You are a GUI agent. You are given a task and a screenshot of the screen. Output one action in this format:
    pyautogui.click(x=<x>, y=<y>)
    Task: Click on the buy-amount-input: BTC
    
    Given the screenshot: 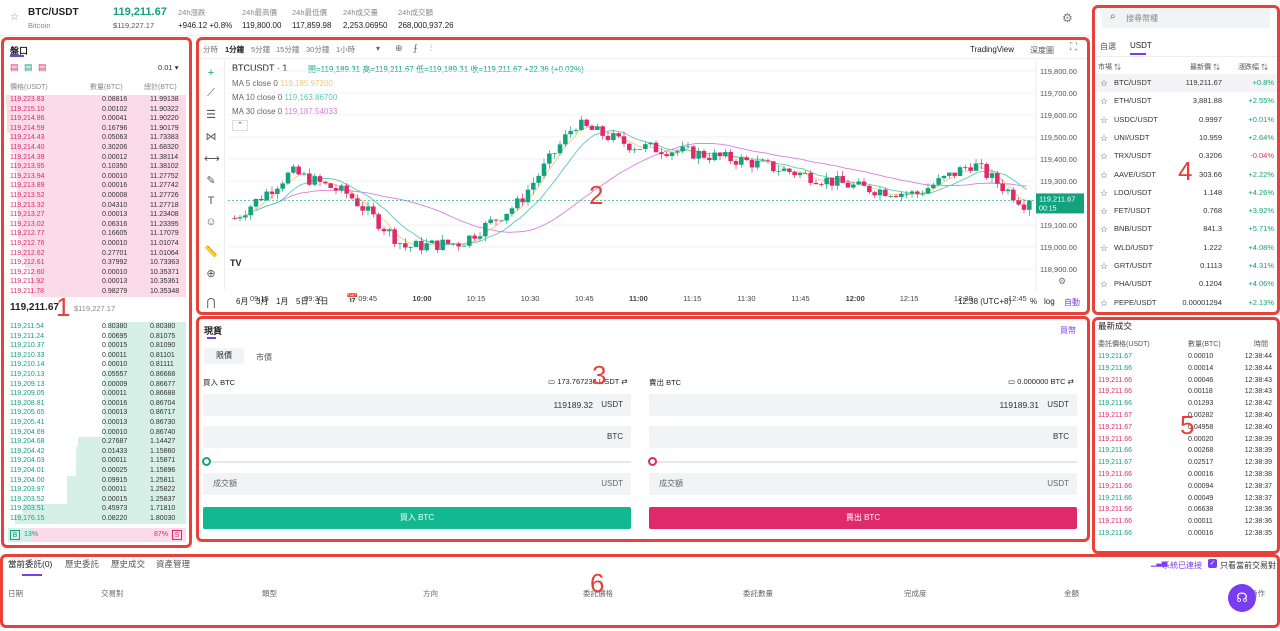 What is the action you would take?
    pyautogui.click(x=417, y=437)
    